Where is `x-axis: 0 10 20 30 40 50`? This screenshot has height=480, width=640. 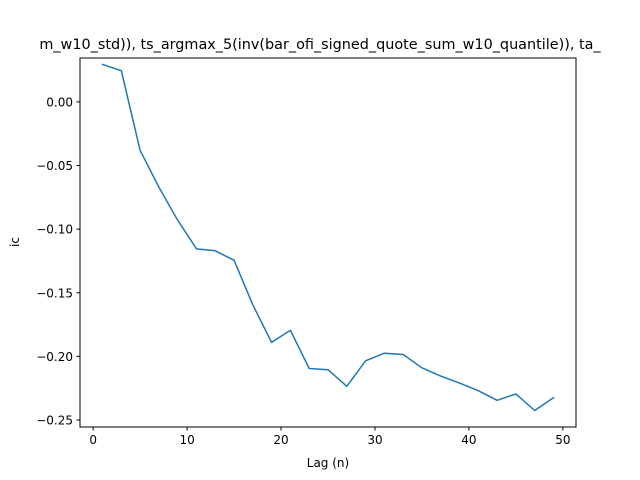 x-axis: 0 10 20 30 40 50 is located at coordinates (329, 437).